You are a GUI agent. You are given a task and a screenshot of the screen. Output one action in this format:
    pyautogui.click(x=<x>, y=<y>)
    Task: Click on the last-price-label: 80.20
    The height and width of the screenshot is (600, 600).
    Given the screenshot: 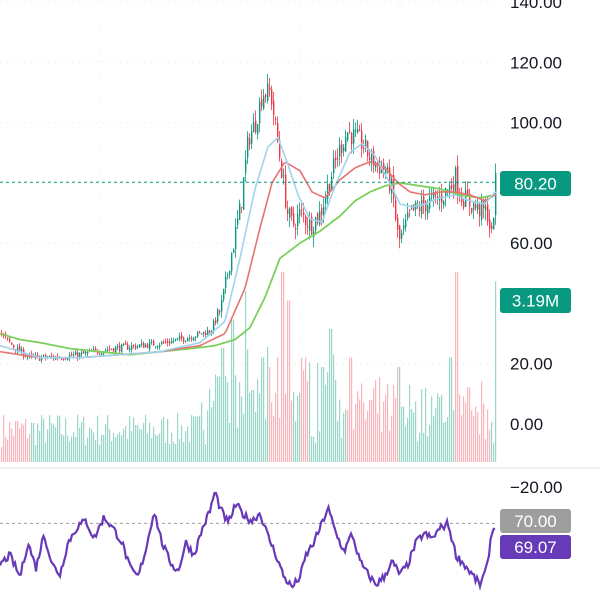 What is the action you would take?
    pyautogui.click(x=535, y=184)
    